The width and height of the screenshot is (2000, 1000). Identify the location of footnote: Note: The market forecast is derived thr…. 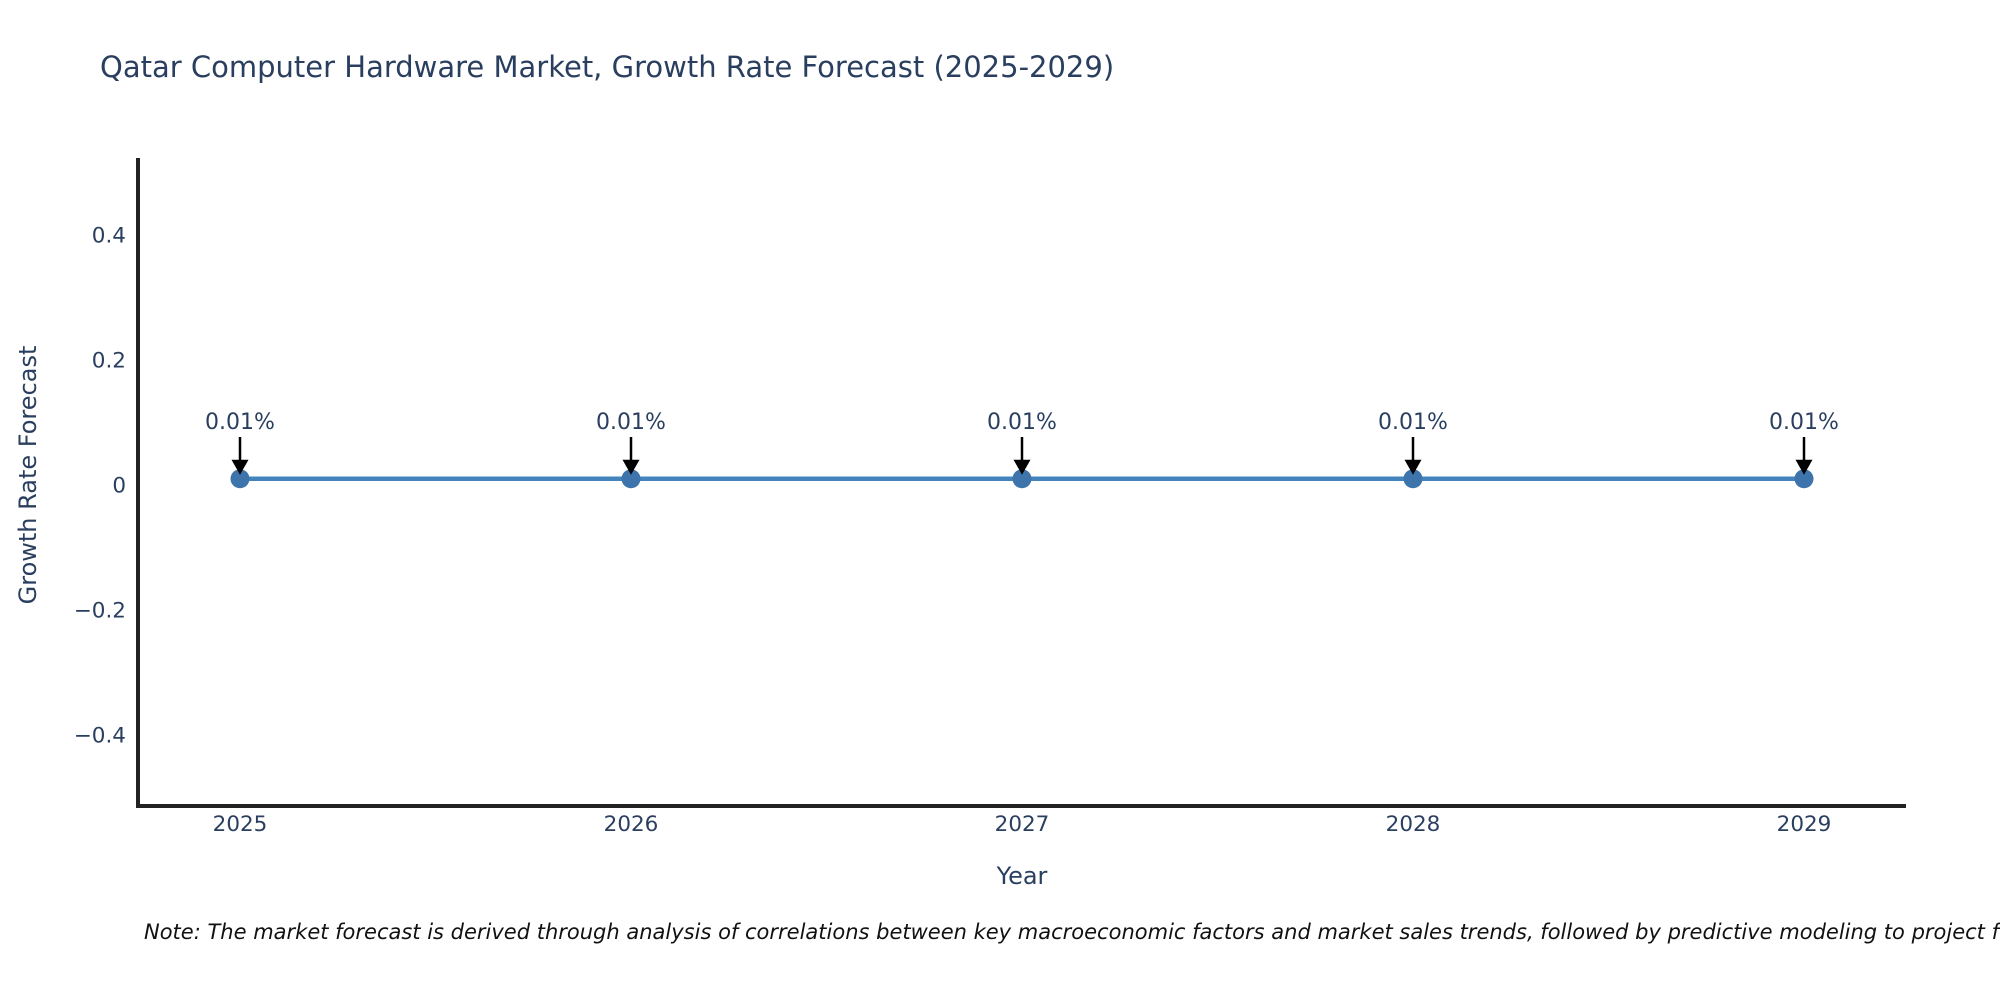
(1072, 932).